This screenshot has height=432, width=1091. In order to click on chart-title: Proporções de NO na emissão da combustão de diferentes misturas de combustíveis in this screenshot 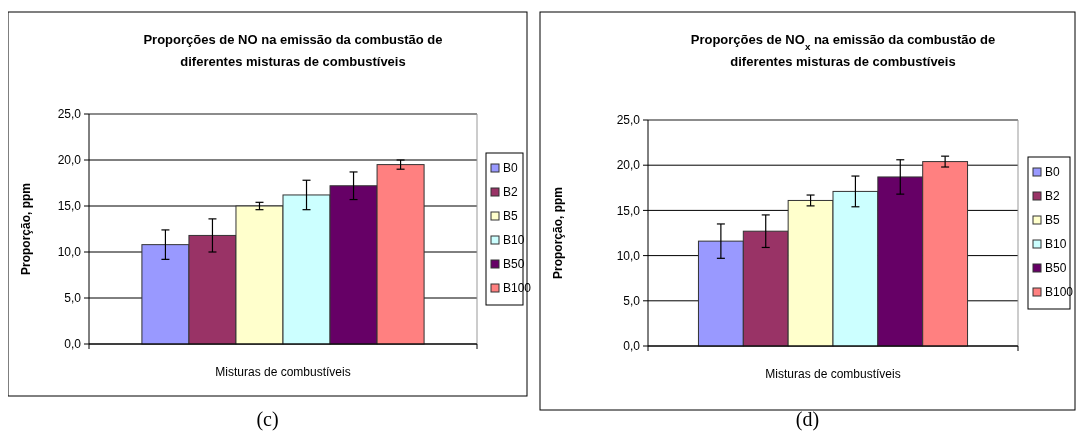, I will do `click(293, 50)`.